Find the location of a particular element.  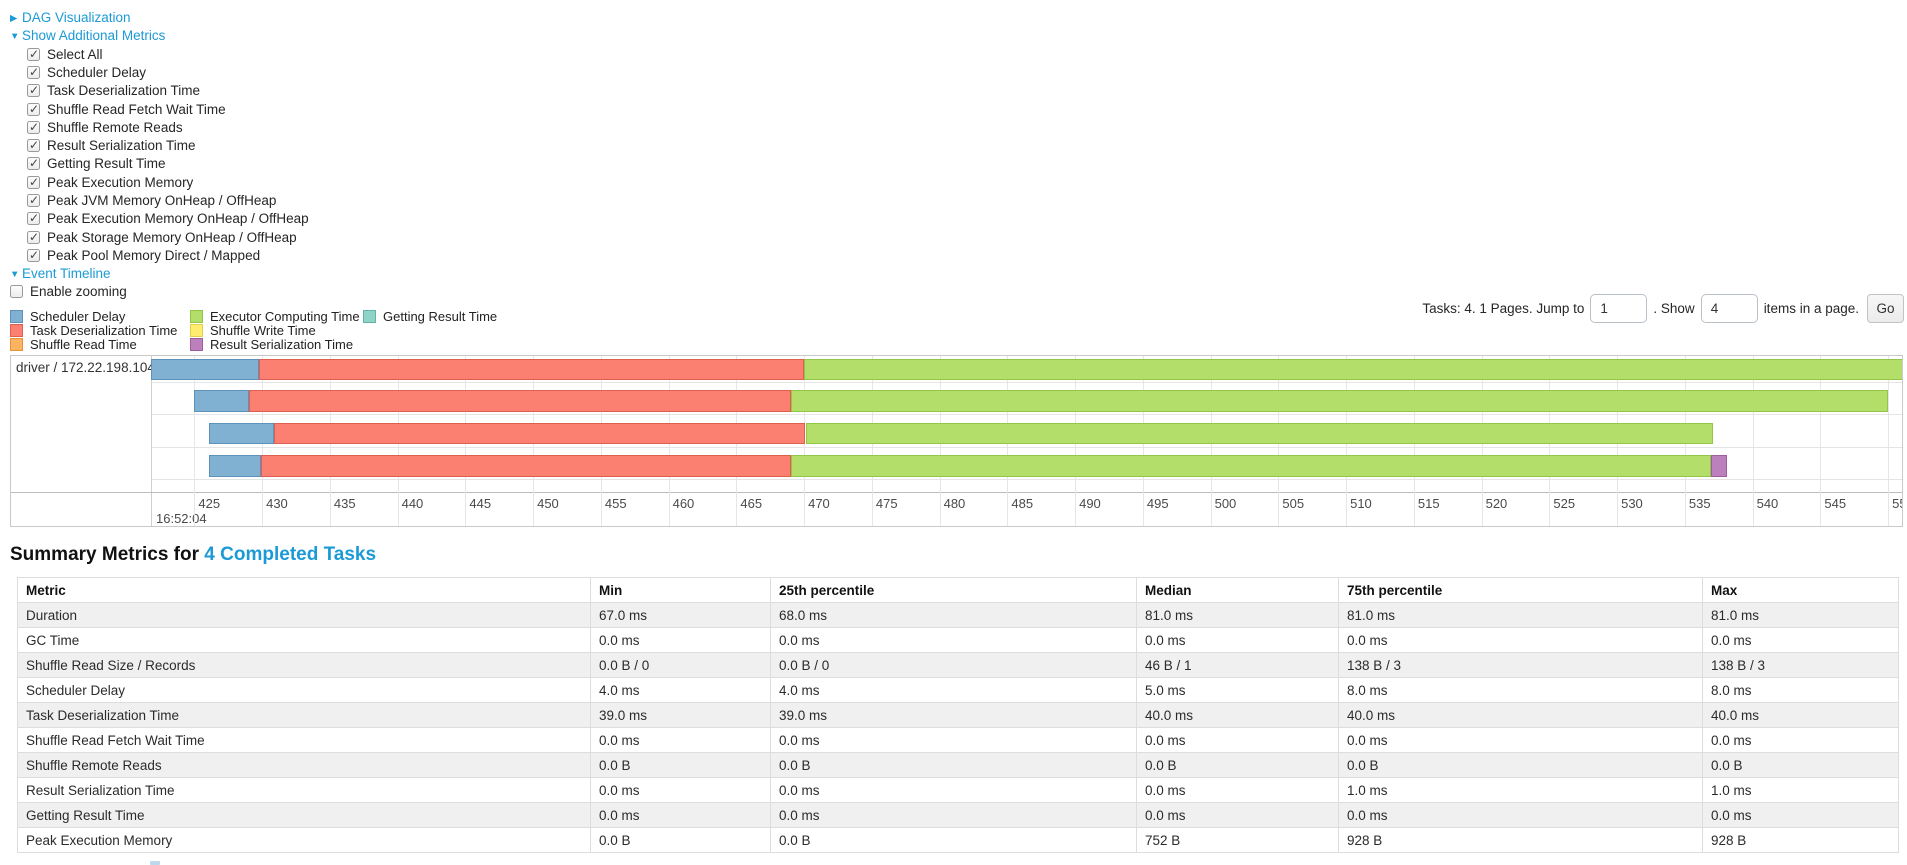

dag-visualization-toggle: ▶ DAG Visualization is located at coordinates (958, 18).